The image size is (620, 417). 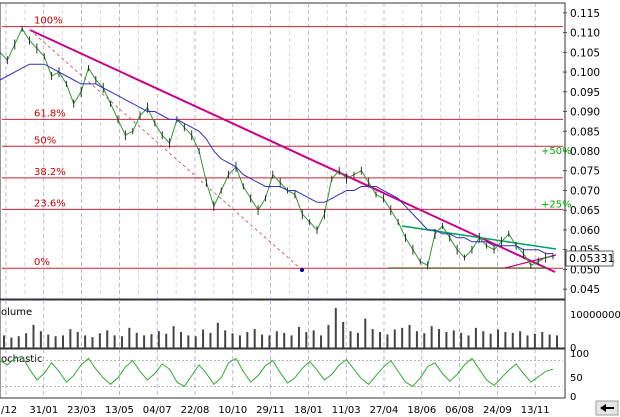 I want to click on stochastic-series, so click(x=281, y=371).